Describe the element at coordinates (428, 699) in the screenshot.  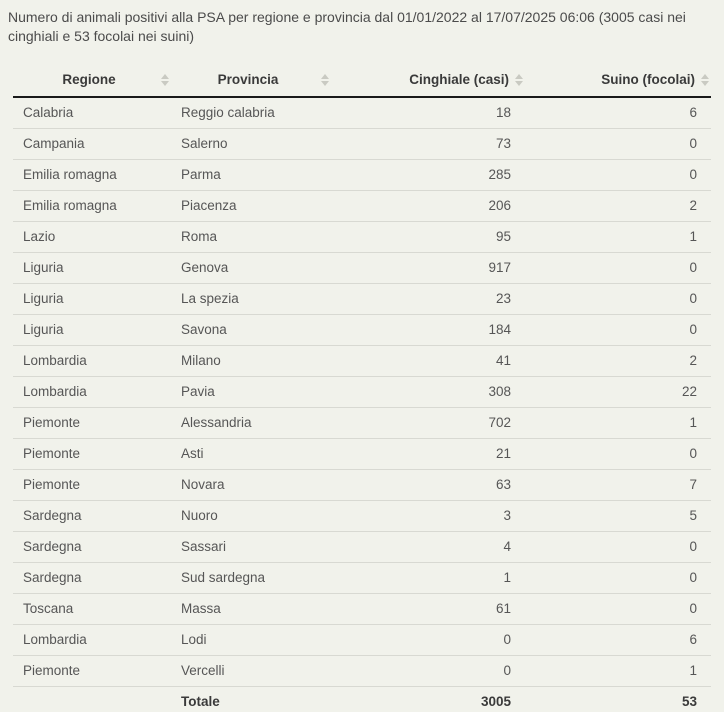
I see `total-cinghiale-value: 3005` at that location.